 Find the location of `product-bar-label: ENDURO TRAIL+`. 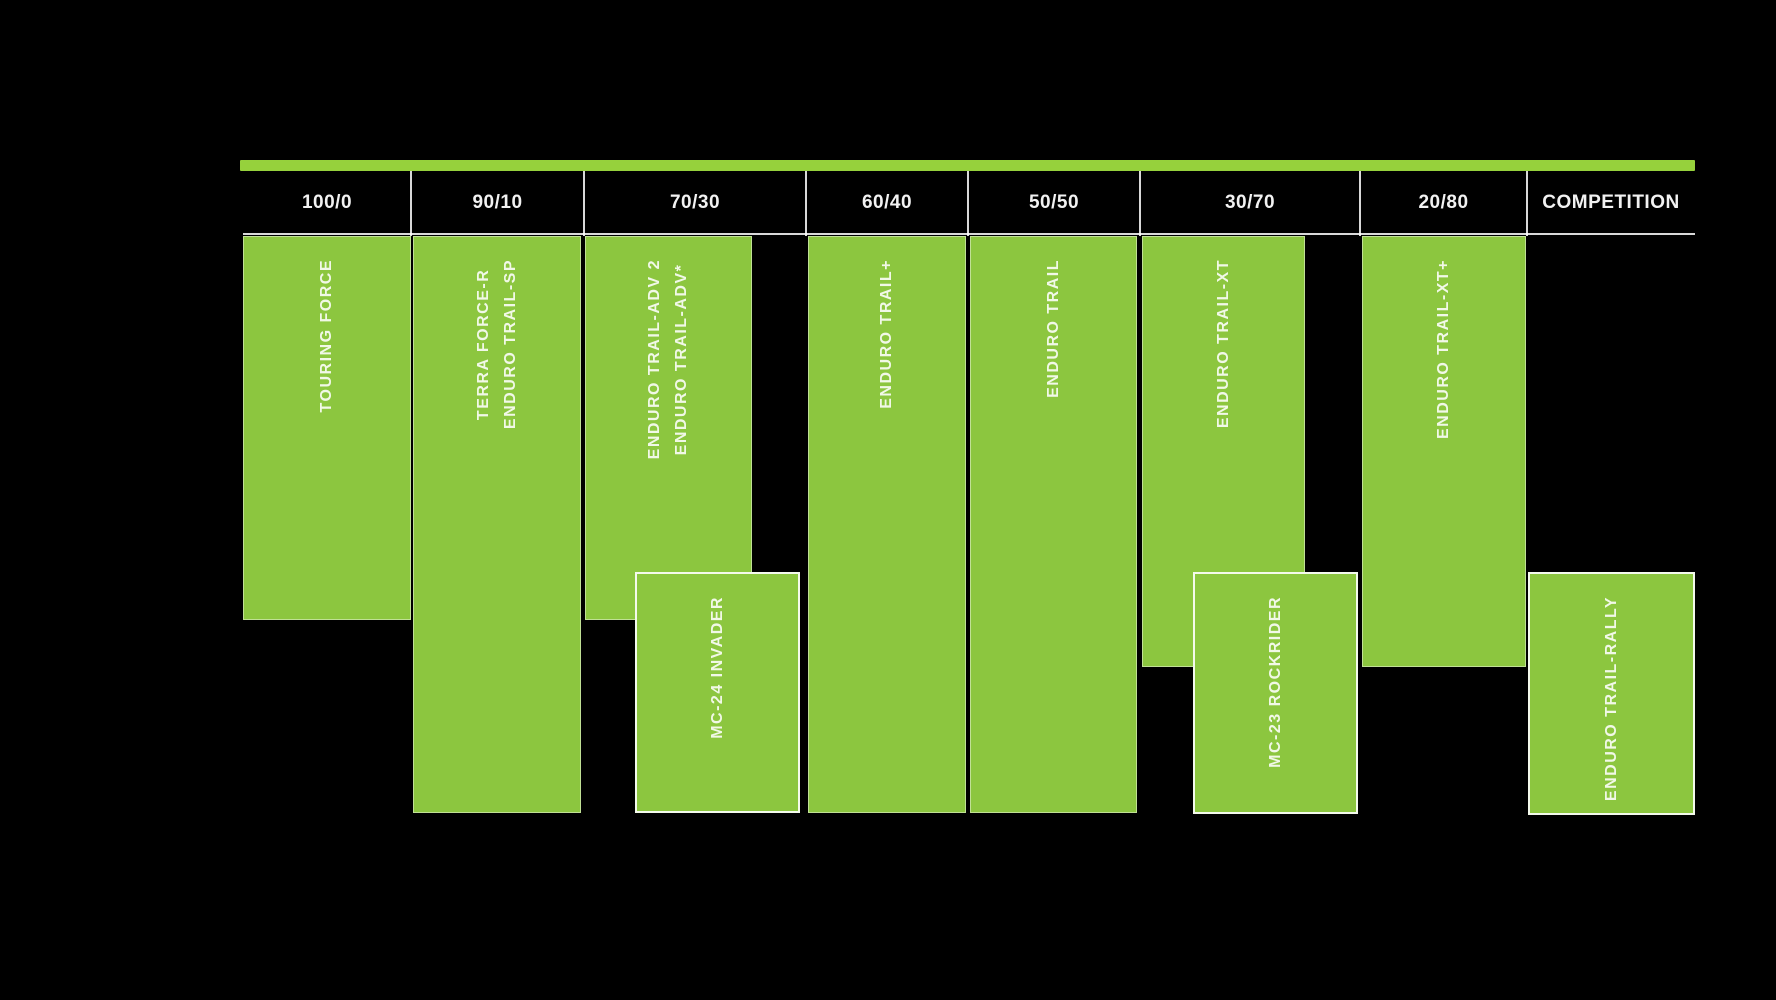

product-bar-label: ENDURO TRAIL+ is located at coordinates (887, 334).